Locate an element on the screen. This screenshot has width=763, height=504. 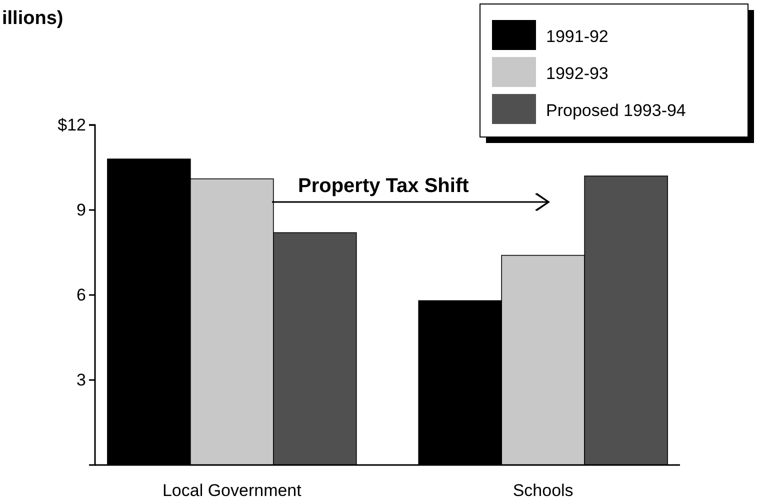
annotation: Property Tax Shift is located at coordinates (384, 186).